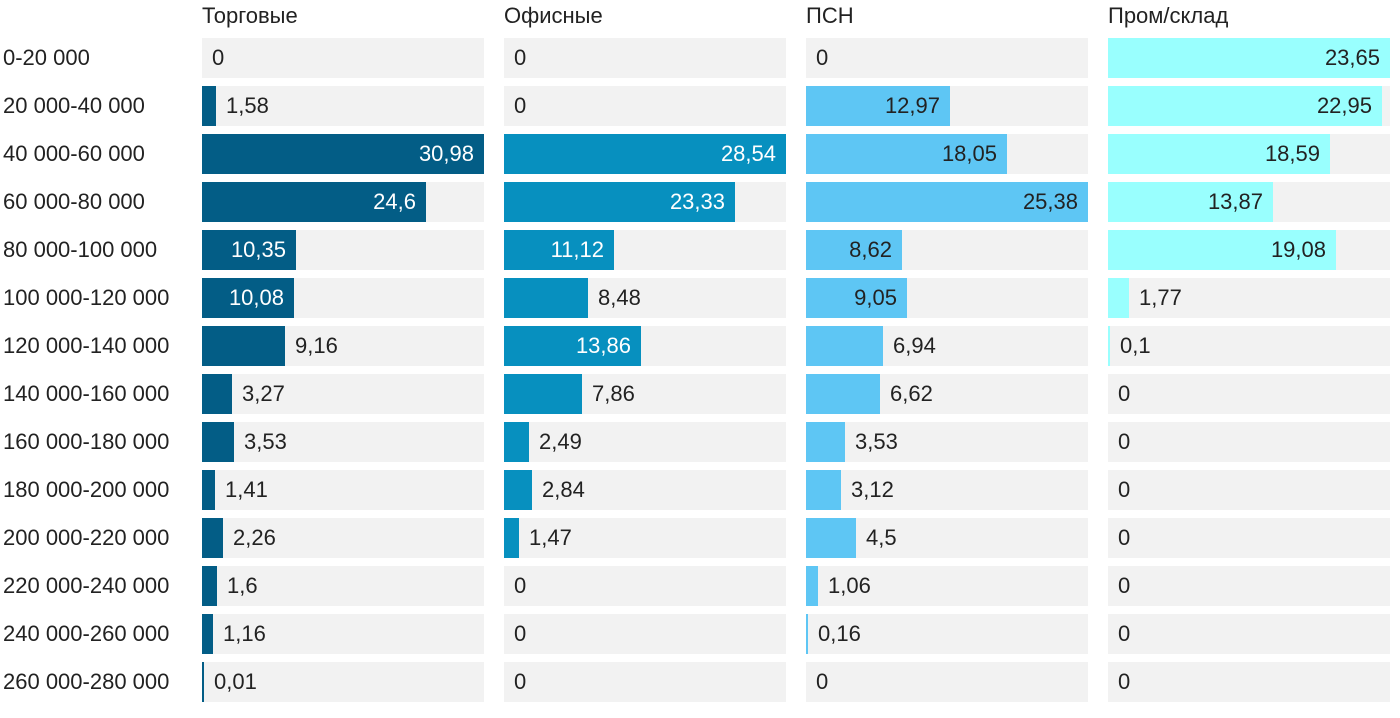 This screenshot has height=718, width=1400. Describe the element at coordinates (577, 249) in the screenshot. I see `data-label: 11,12` at that location.